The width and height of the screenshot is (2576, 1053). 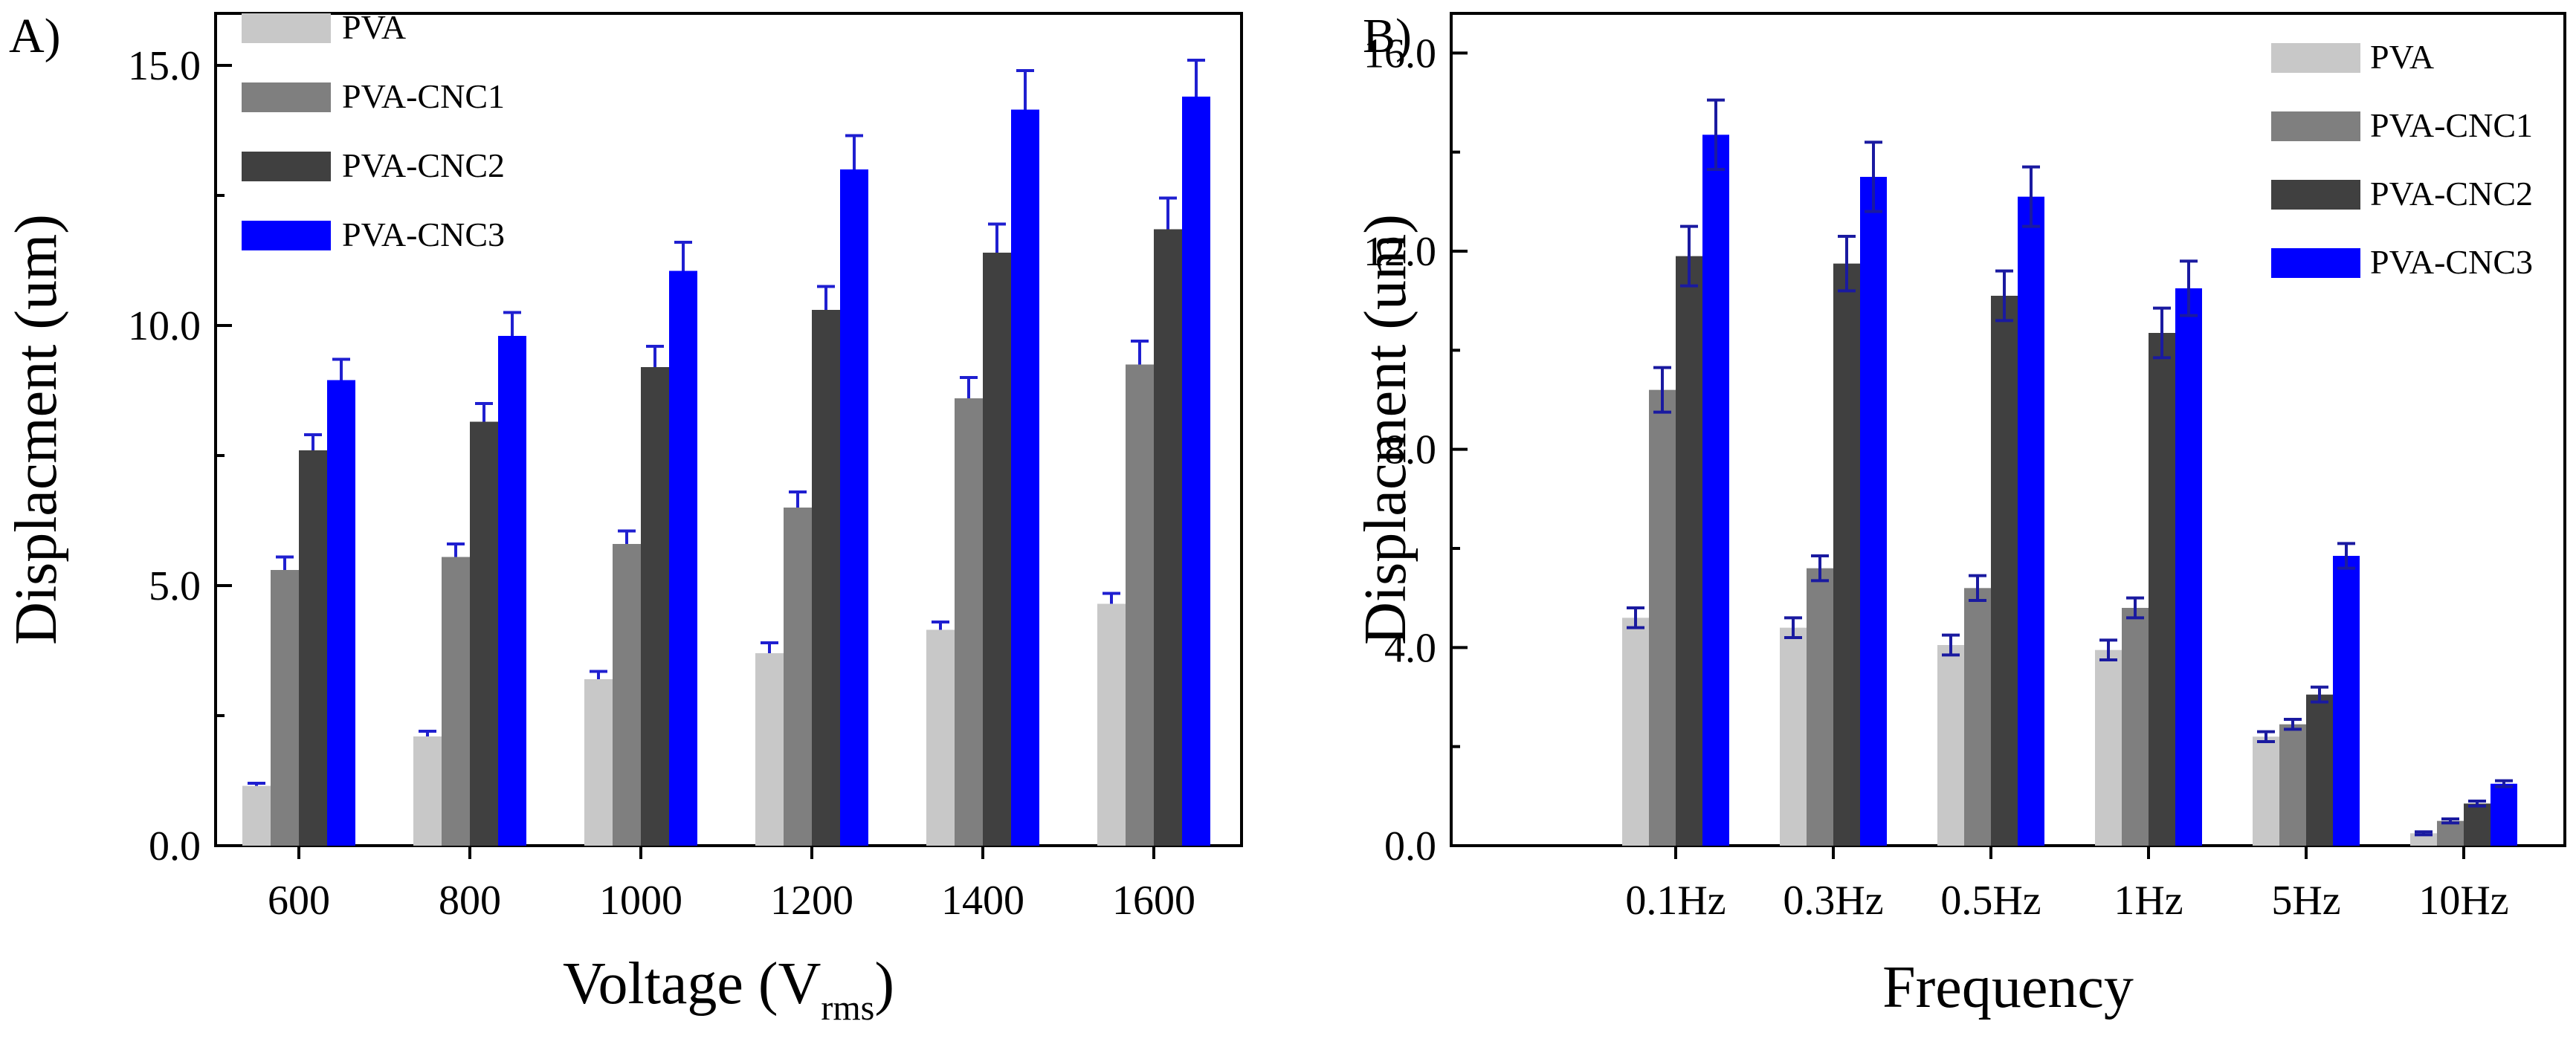 I want to click on x-axis-title: Frequency, so click(x=2008, y=987).